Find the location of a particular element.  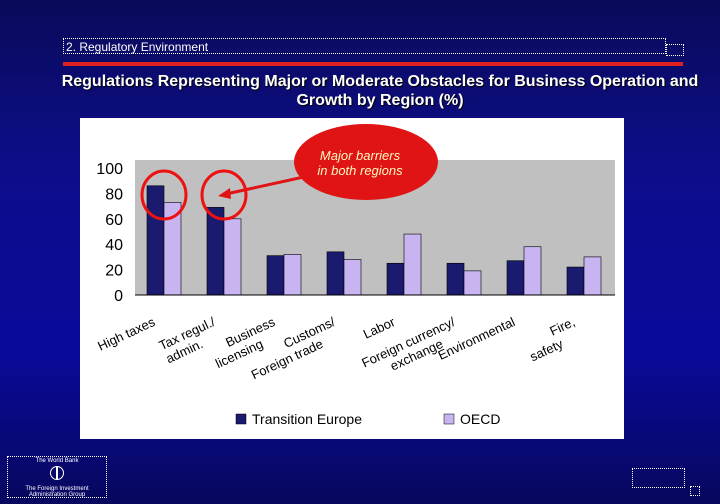

callout-text-line1: Major barriers is located at coordinates (360, 155).